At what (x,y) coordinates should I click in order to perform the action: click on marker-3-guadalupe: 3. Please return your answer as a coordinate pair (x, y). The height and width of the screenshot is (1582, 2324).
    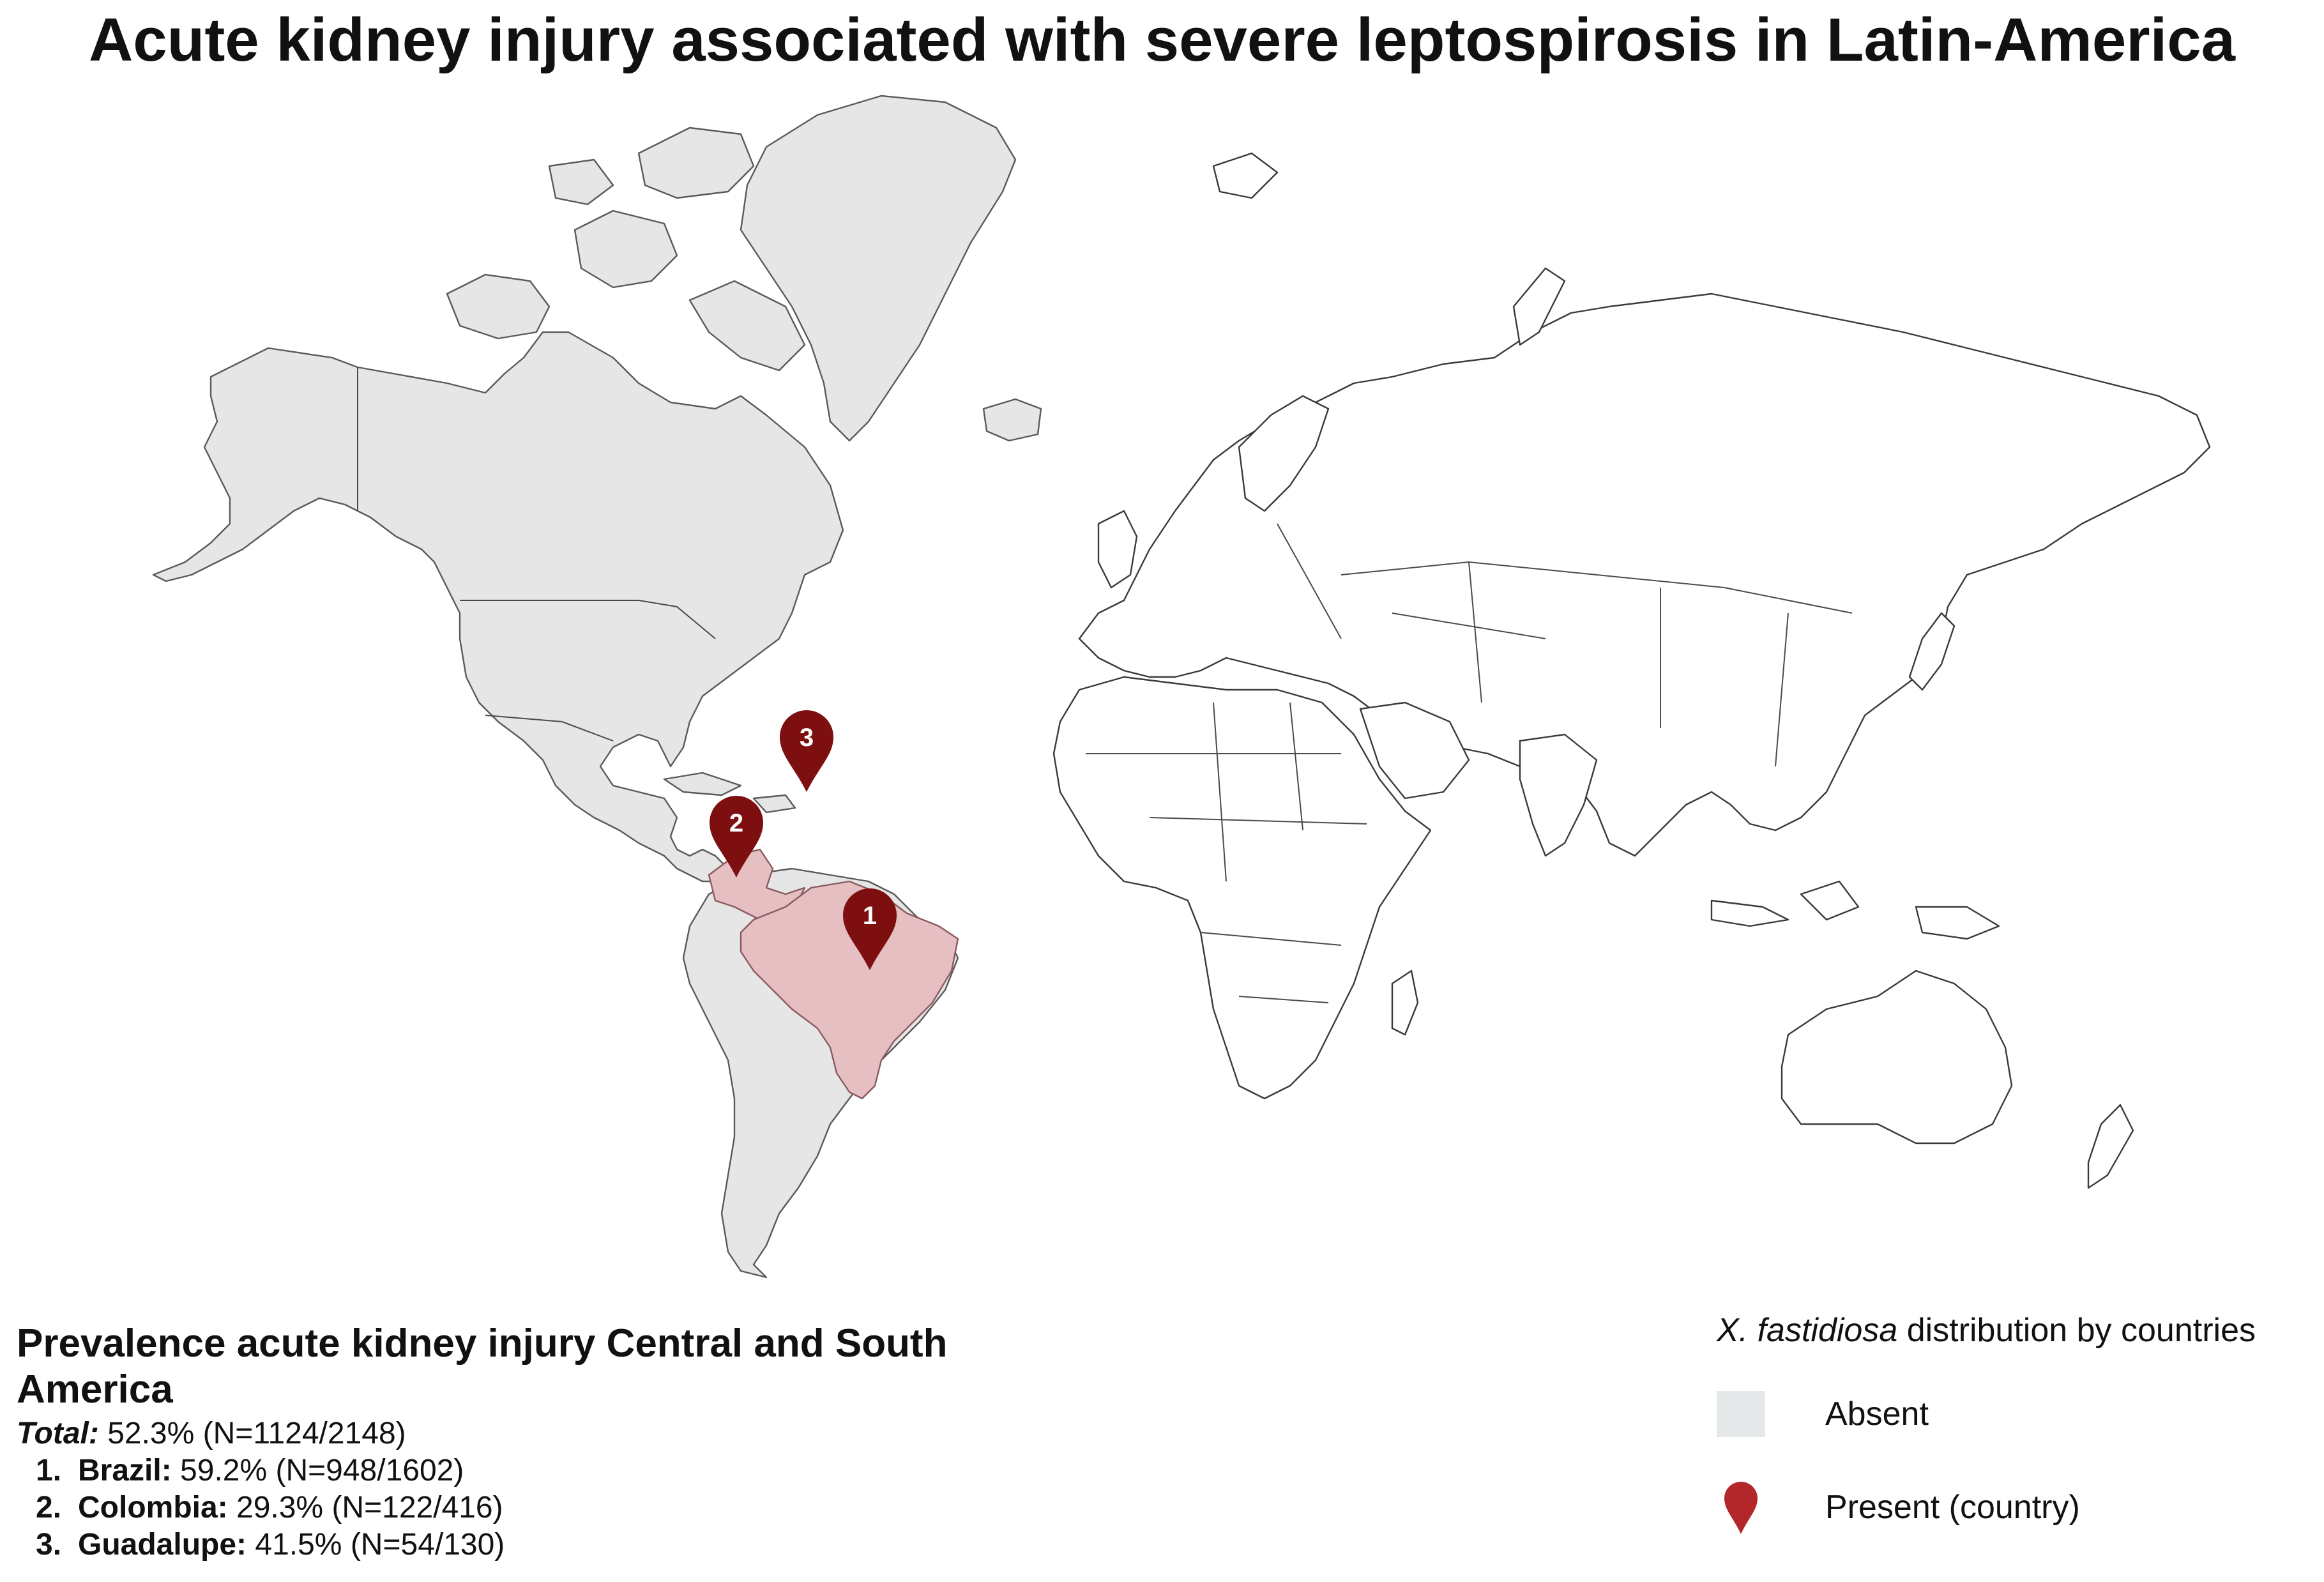
    Looking at the image, I should click on (806, 751).